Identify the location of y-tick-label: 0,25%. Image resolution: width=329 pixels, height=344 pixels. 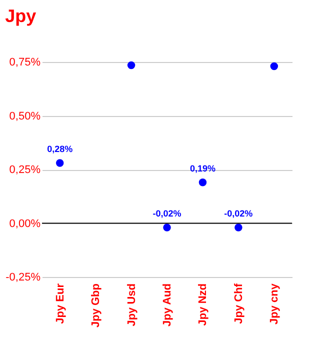
(25, 170).